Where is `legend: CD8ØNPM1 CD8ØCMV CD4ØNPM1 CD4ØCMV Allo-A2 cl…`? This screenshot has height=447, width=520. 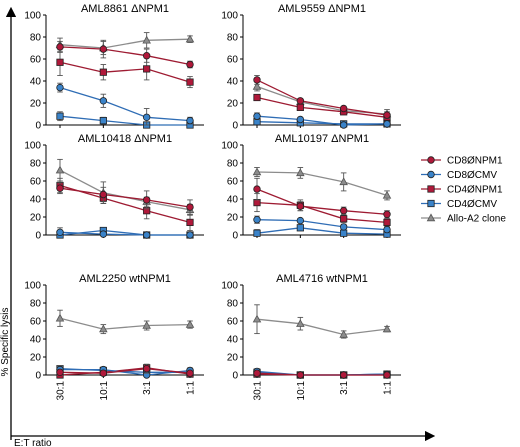 legend: CD8ØNPM1 CD8ØCMV CD4ØNPM1 CD4ØCMV Allo-A2 cl… is located at coordinates (463, 190).